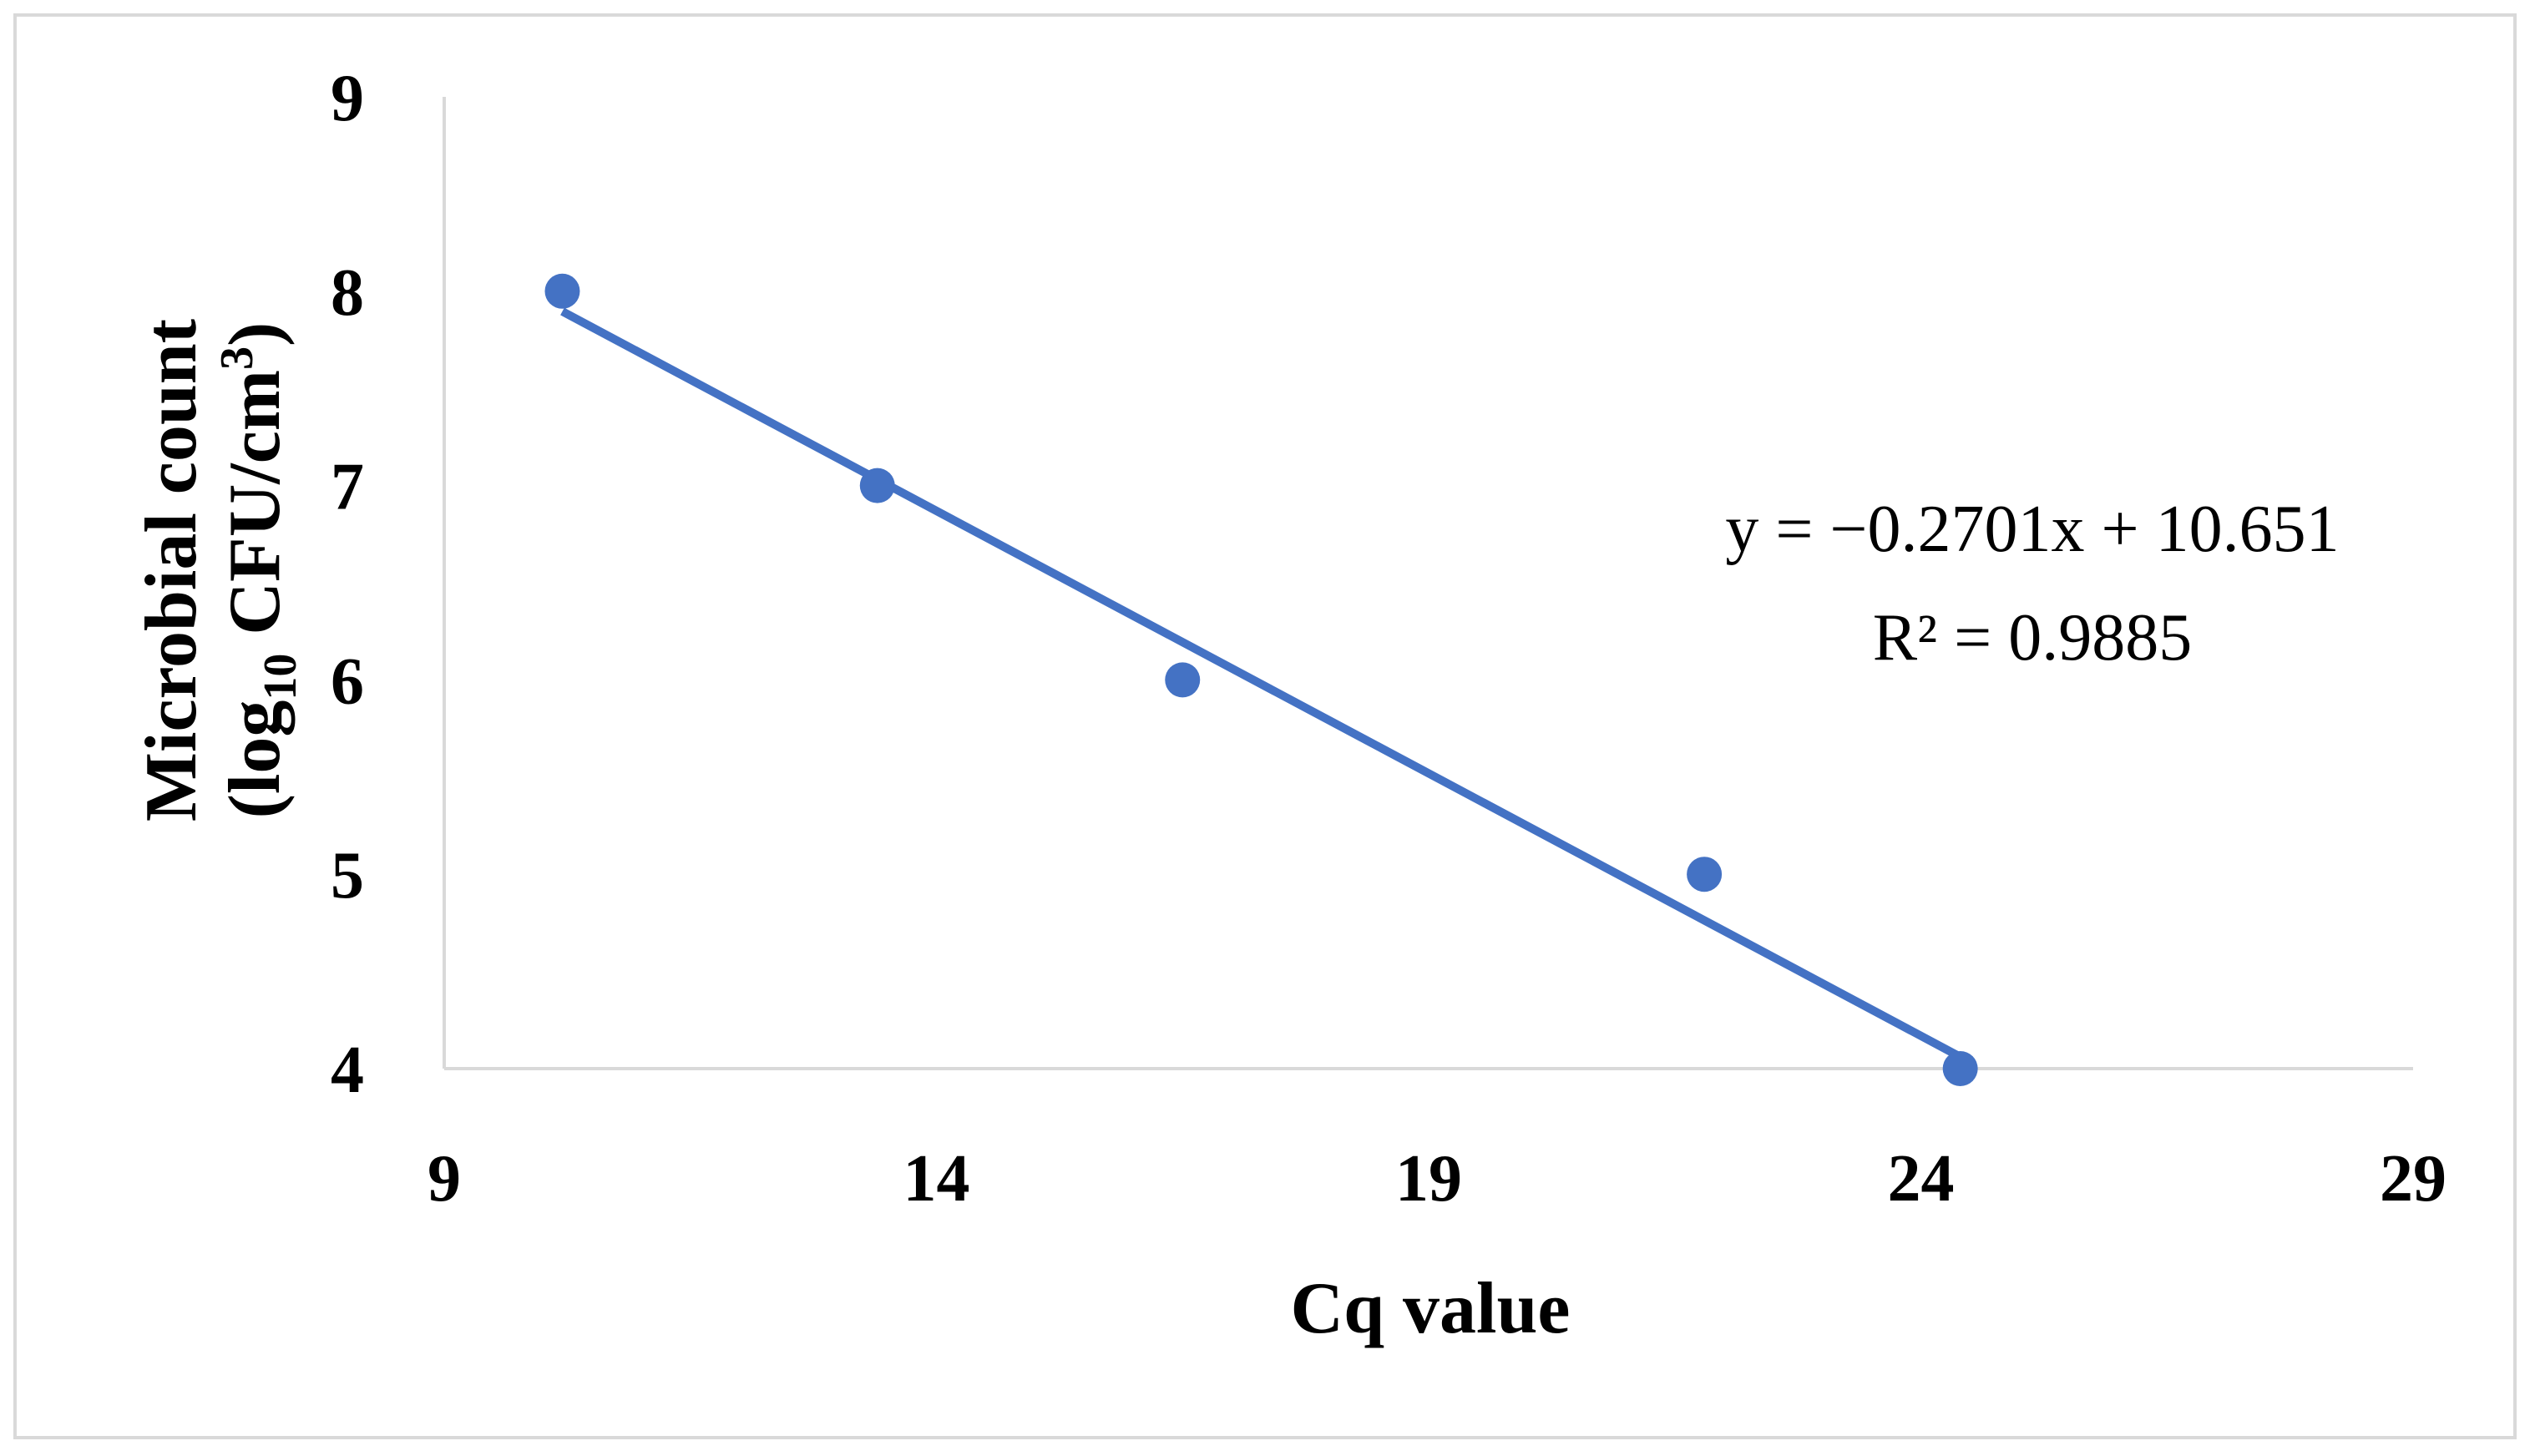 The height and width of the screenshot is (1456, 2535). I want to click on y-tick-label: 7, so click(347, 487).